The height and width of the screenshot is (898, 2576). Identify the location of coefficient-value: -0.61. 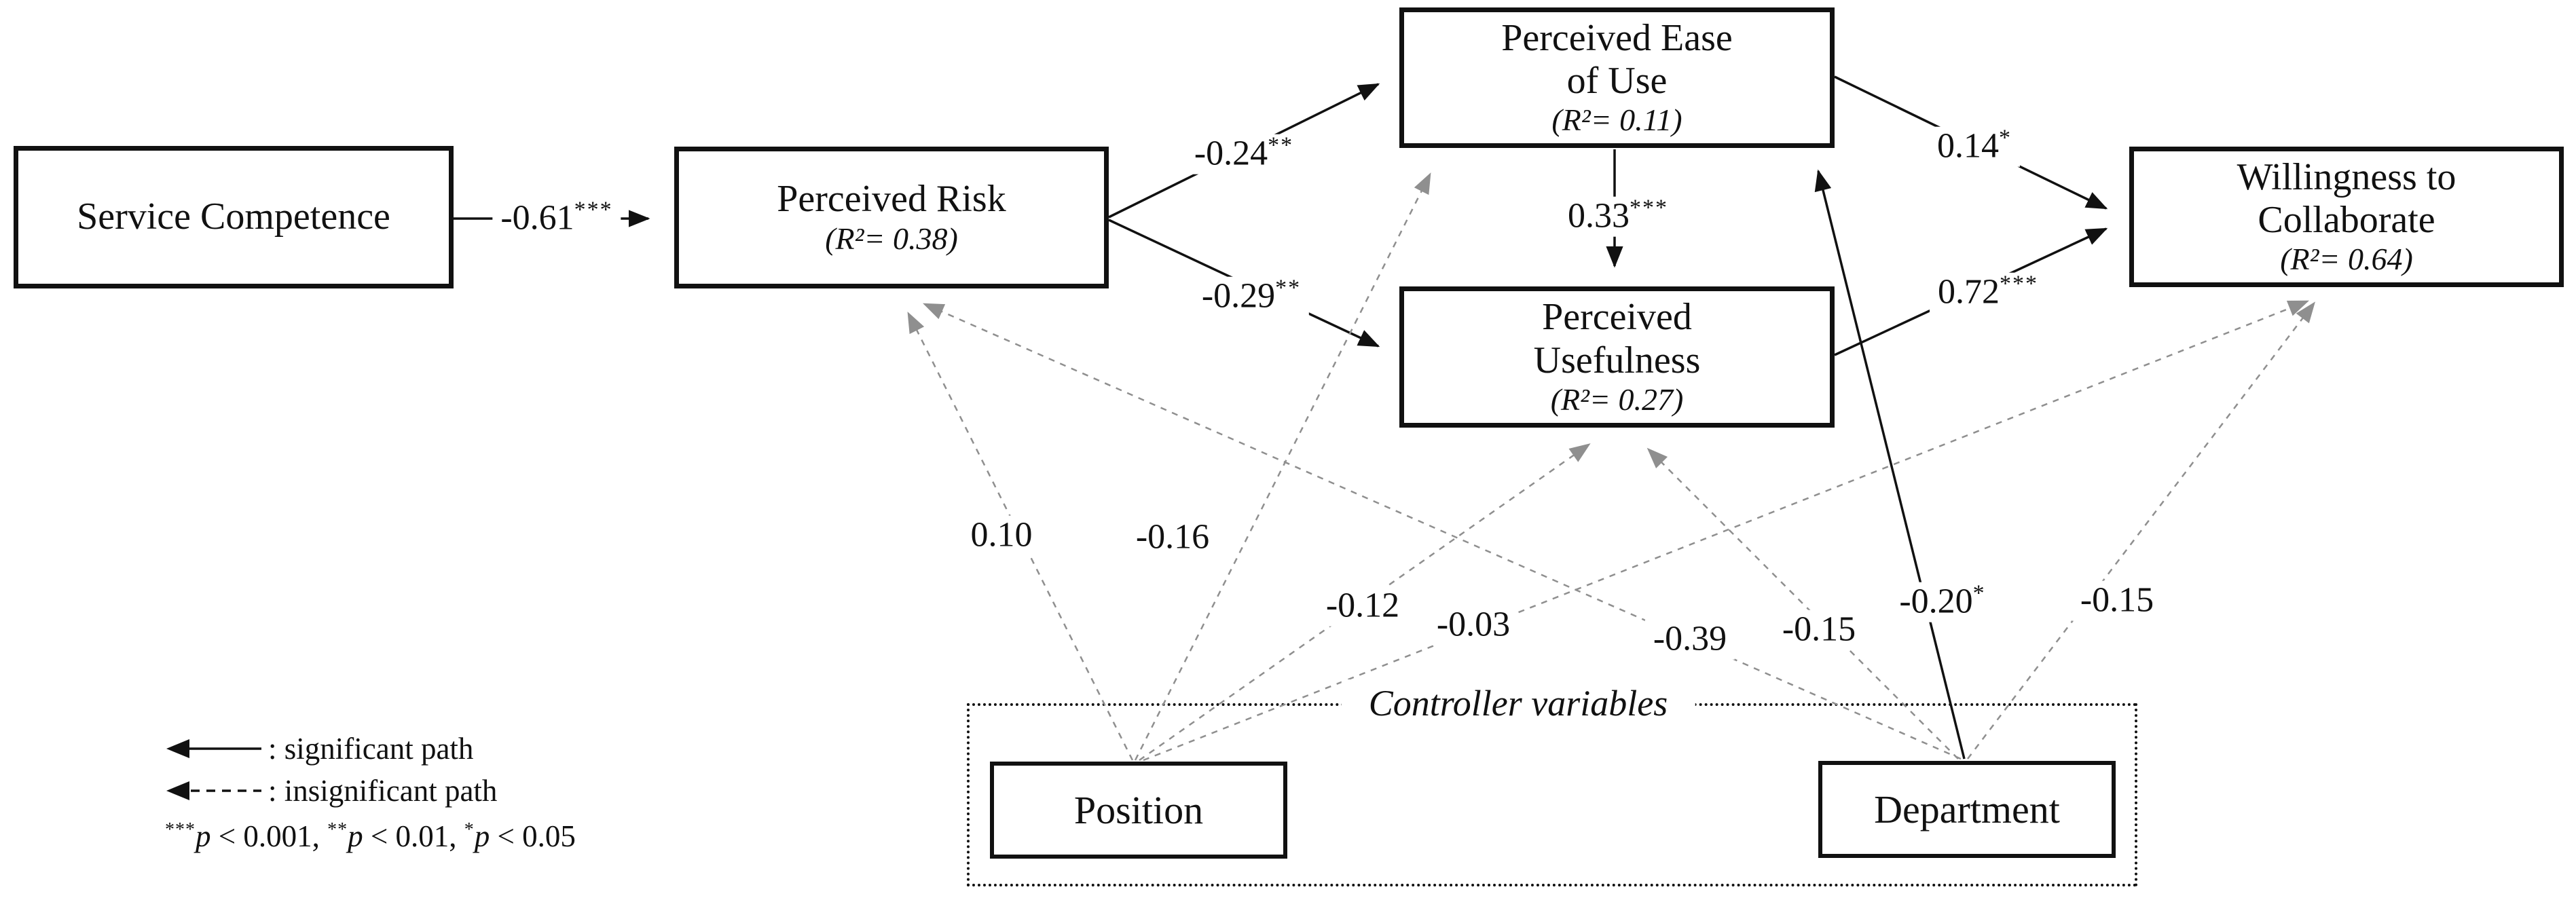
(537, 218).